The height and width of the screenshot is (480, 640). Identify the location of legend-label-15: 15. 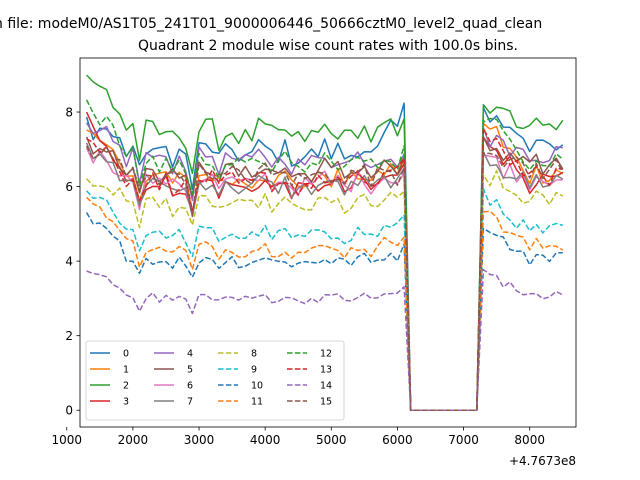
(326, 402).